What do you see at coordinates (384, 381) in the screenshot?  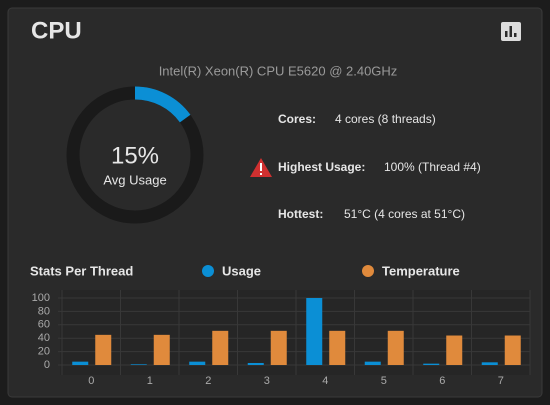 I see `x-tick-label: 5` at bounding box center [384, 381].